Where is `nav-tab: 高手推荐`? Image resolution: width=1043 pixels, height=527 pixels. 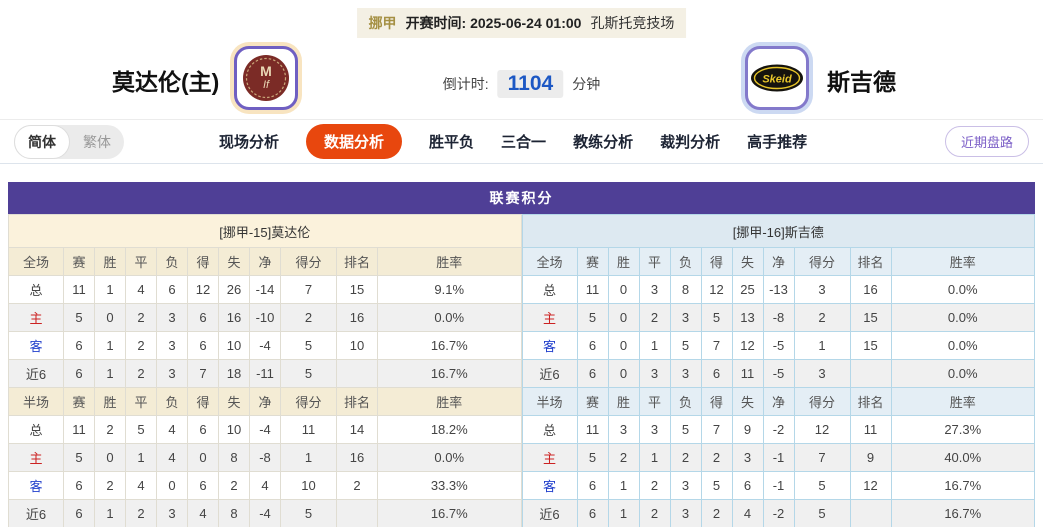 nav-tab: 高手推荐 is located at coordinates (777, 142).